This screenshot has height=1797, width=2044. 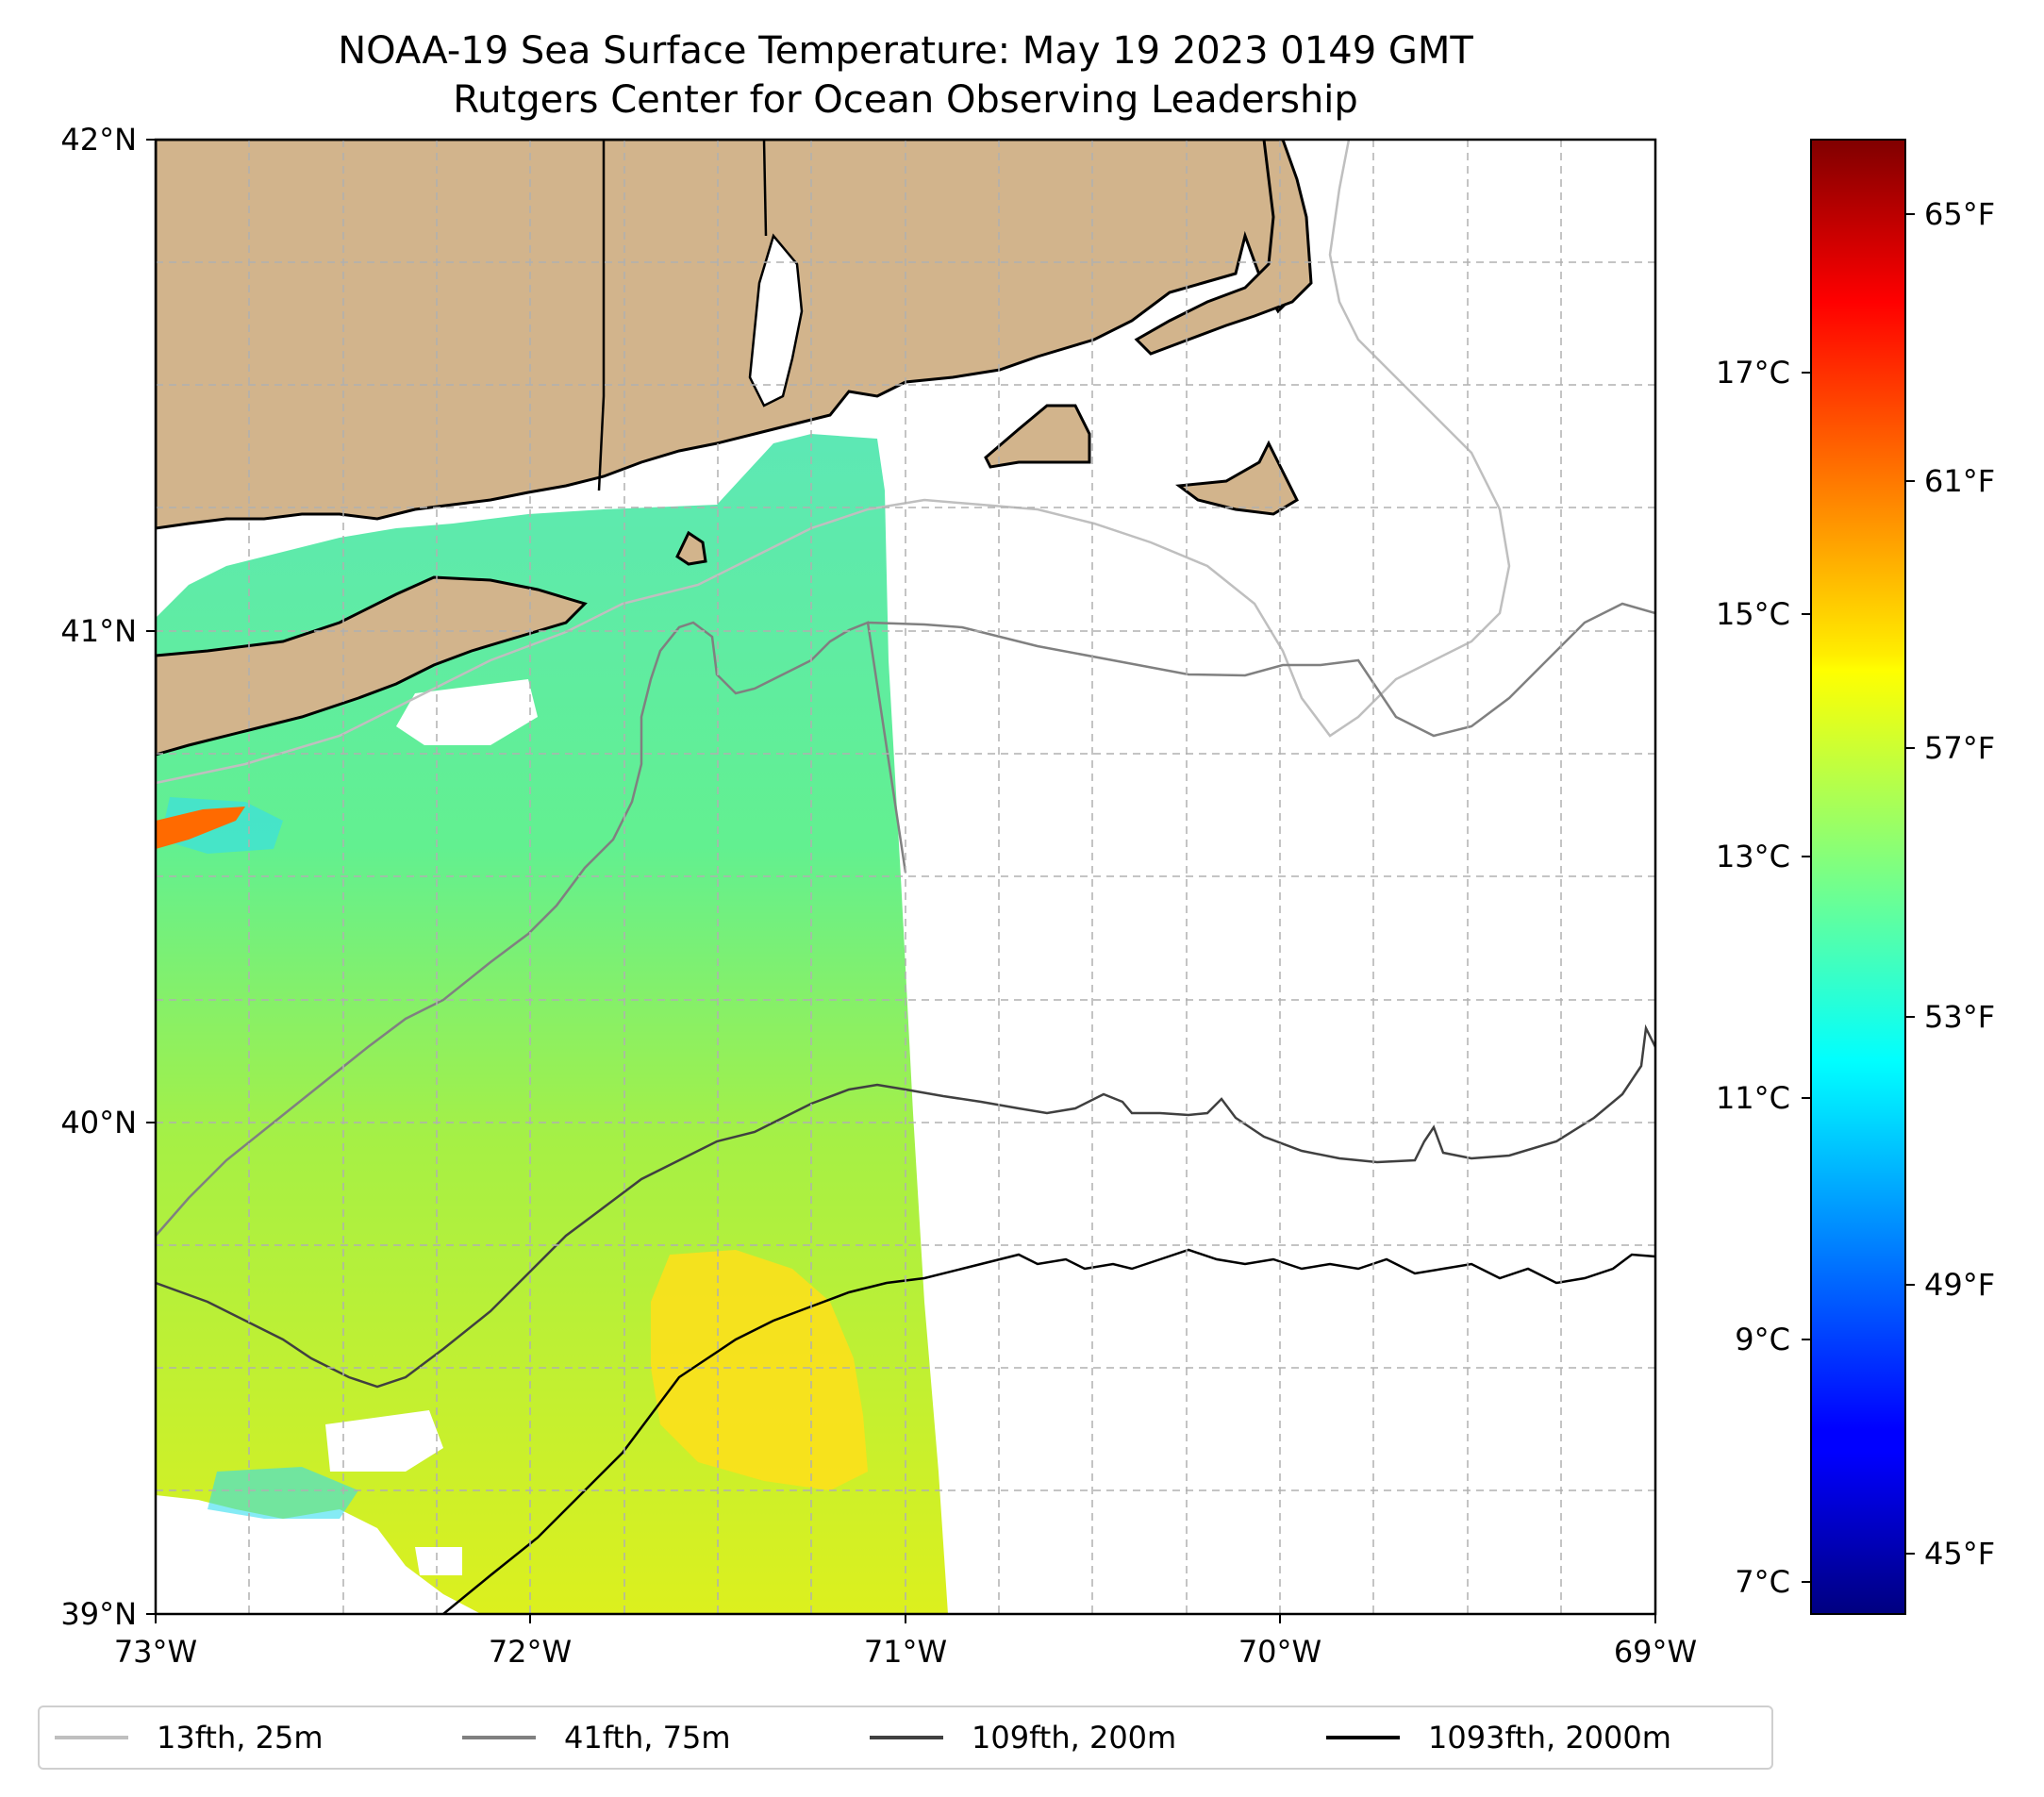 I want to click on colorbar-celsius-label: 15°C, so click(x=1753, y=614).